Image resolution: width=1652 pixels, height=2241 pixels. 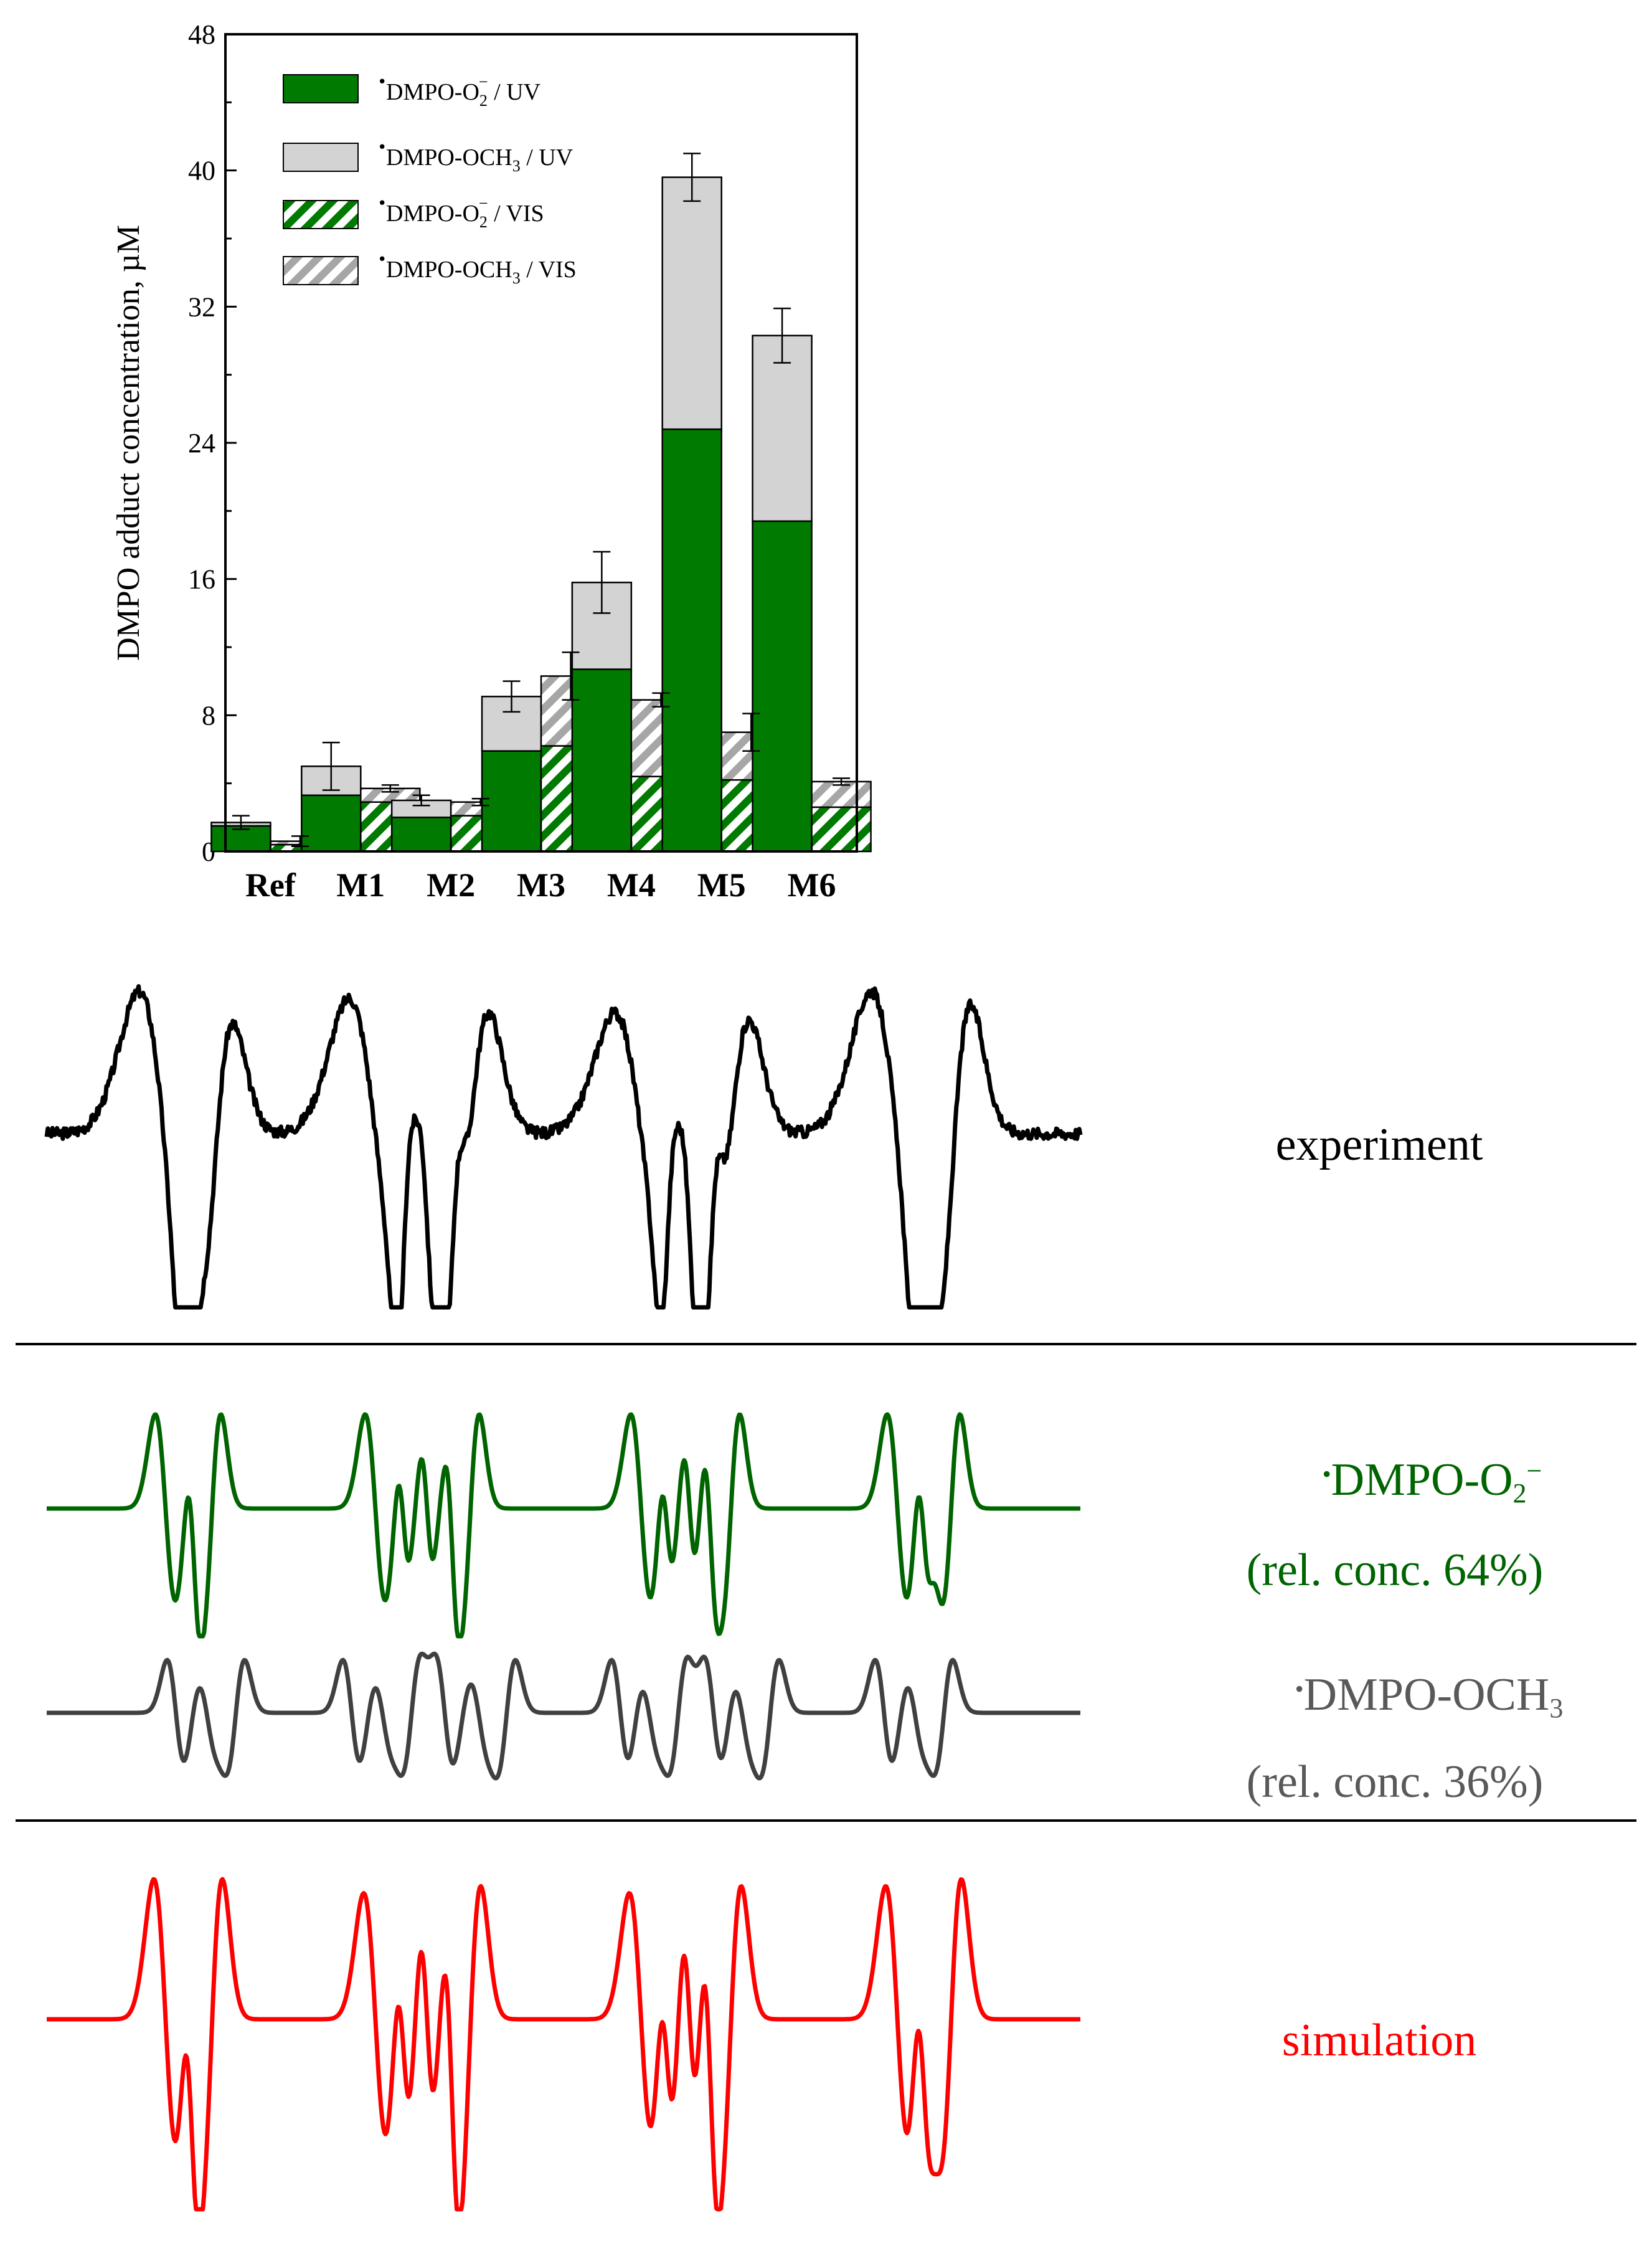 What do you see at coordinates (812, 885) in the screenshot?
I see `category-label: M6` at bounding box center [812, 885].